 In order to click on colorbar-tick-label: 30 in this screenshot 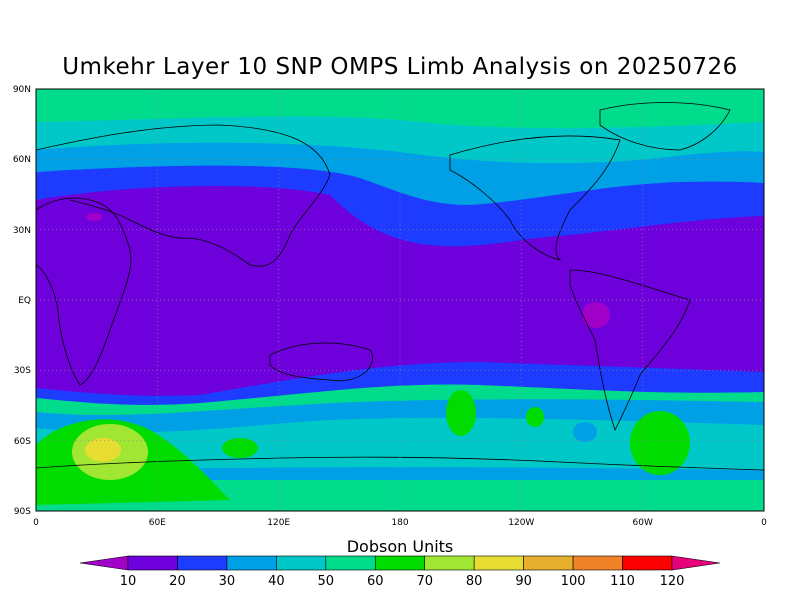, I will do `click(227, 581)`.